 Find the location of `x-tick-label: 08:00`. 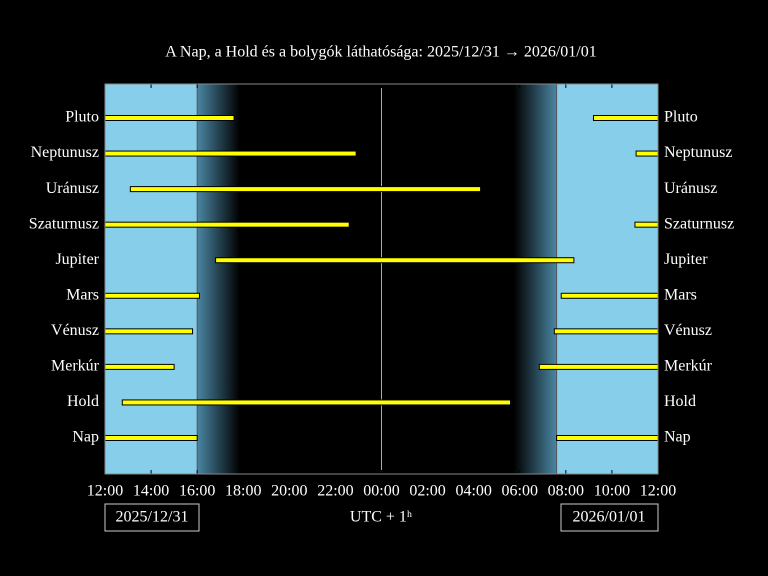

x-tick-label: 08:00 is located at coordinates (566, 491).